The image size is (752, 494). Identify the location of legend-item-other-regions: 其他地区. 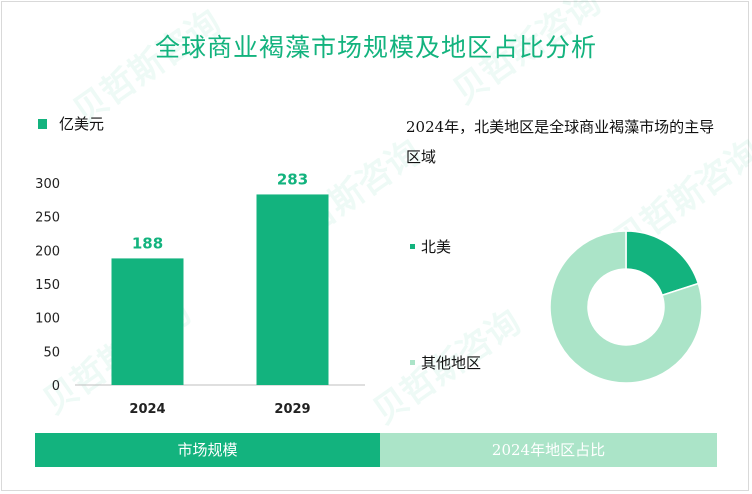
(445, 362).